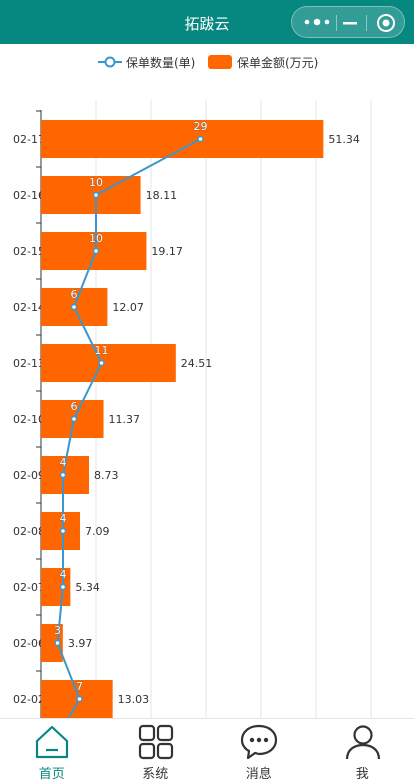 This screenshot has width=414, height=782. I want to click on legend-item-count: 保单数量(单), so click(146, 62).